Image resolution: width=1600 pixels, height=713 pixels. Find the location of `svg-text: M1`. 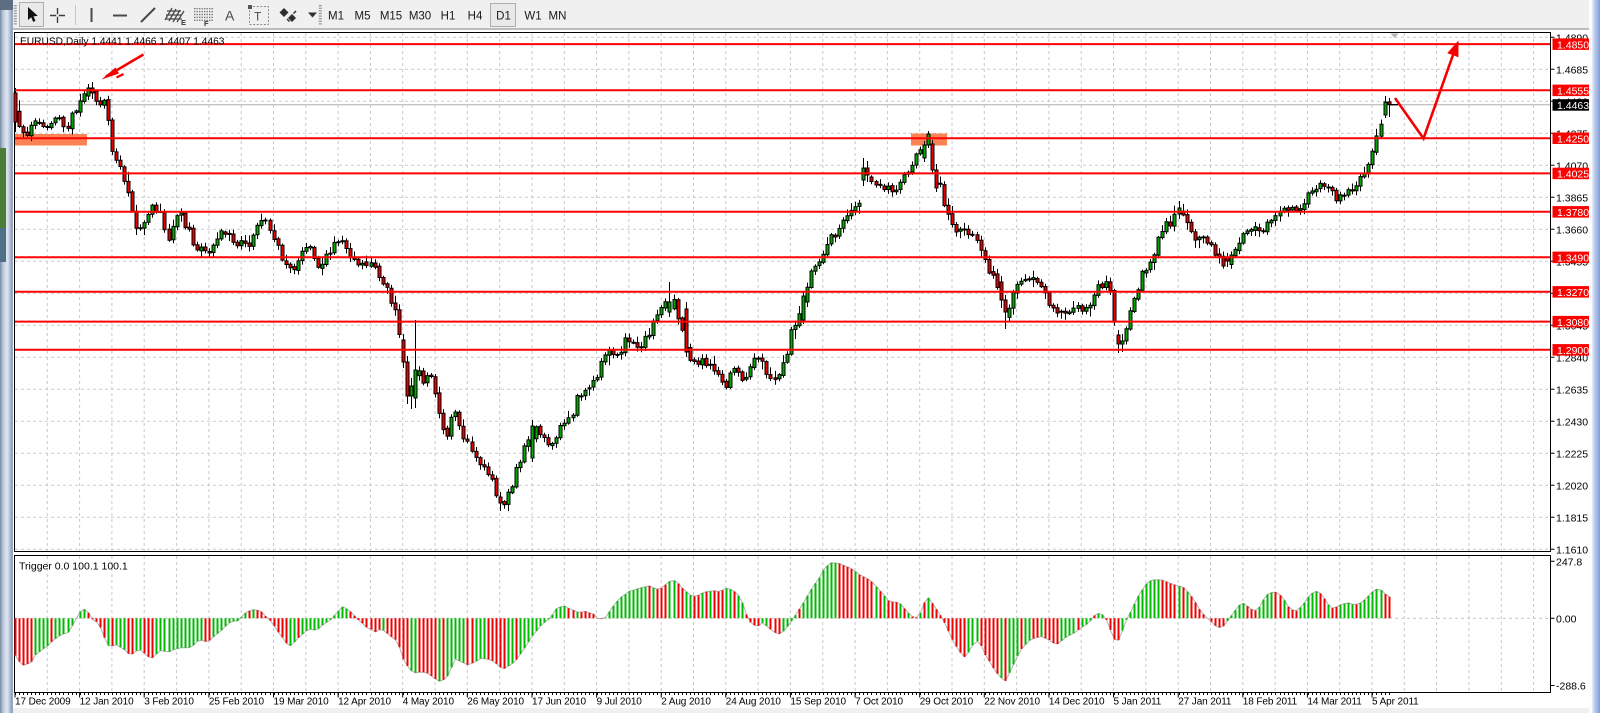

svg-text: M1 is located at coordinates (336, 17).